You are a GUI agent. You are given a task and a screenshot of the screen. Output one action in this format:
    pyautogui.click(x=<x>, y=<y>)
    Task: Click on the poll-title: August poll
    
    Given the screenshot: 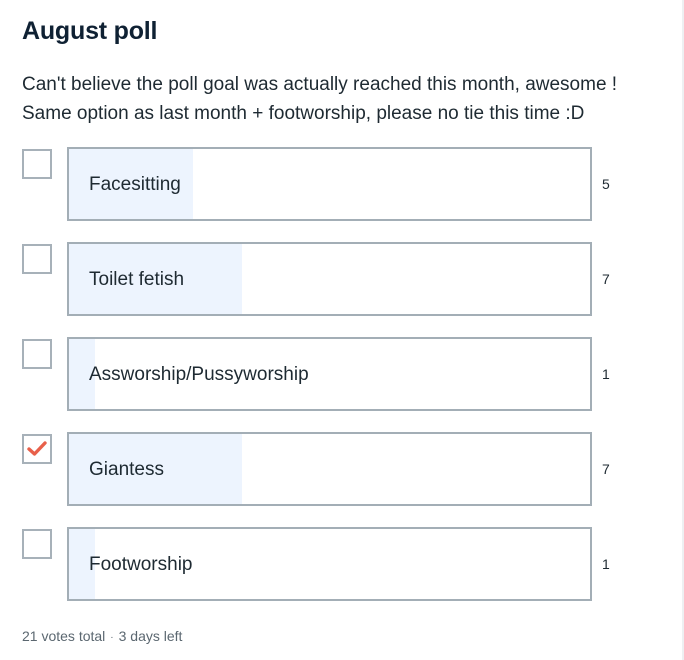 What is the action you would take?
    pyautogui.click(x=90, y=31)
    